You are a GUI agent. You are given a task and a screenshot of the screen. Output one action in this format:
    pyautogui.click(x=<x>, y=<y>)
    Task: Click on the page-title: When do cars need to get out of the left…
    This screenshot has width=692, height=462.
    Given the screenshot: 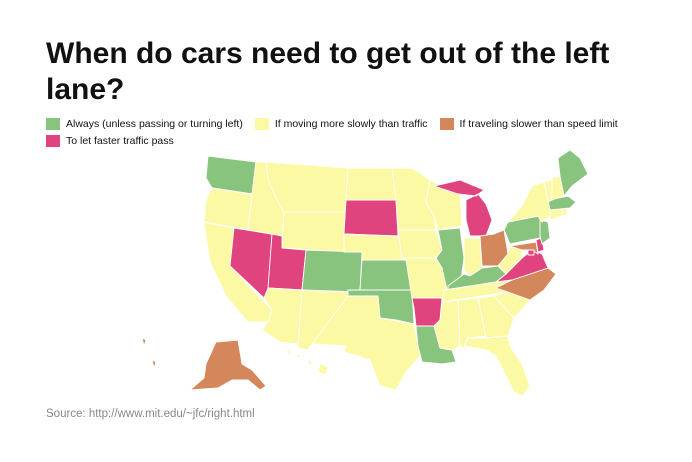 What is the action you would take?
    pyautogui.click(x=328, y=71)
    